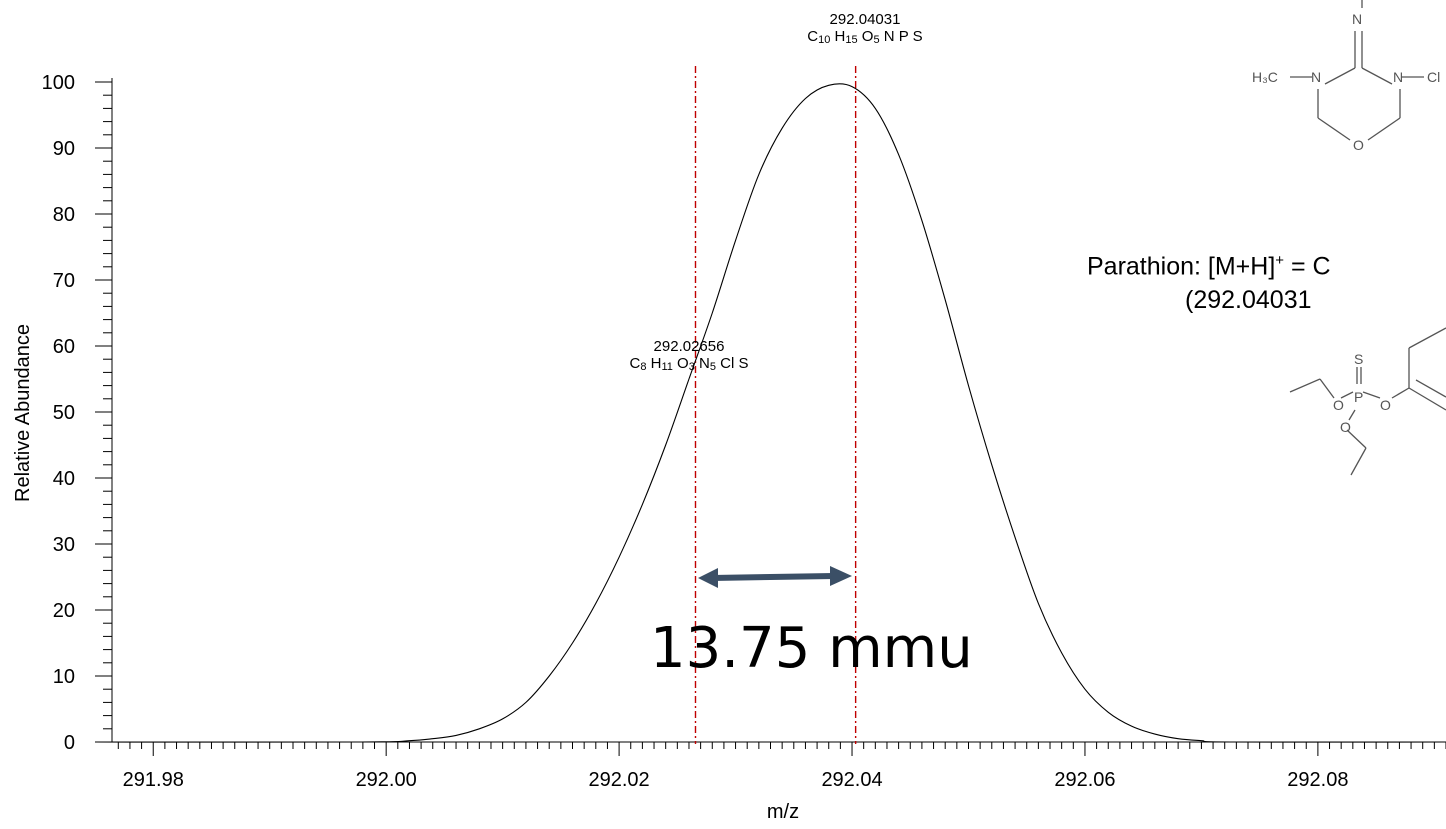  I want to click on formula-count: 10, so click(824, 40).